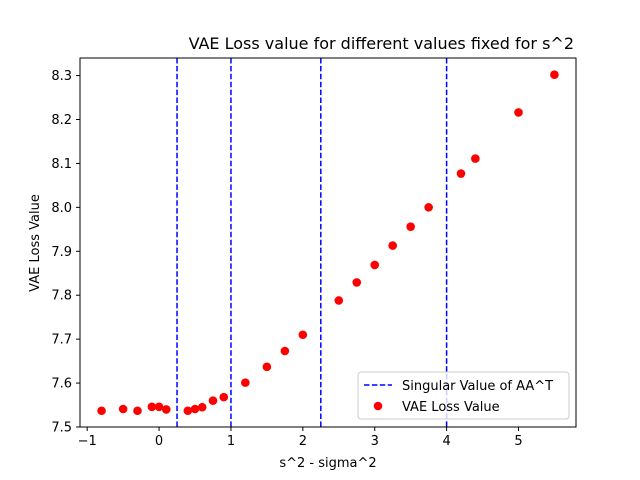 This screenshot has height=480, width=640. I want to click on y-tick-label: 7.9, so click(61, 252).